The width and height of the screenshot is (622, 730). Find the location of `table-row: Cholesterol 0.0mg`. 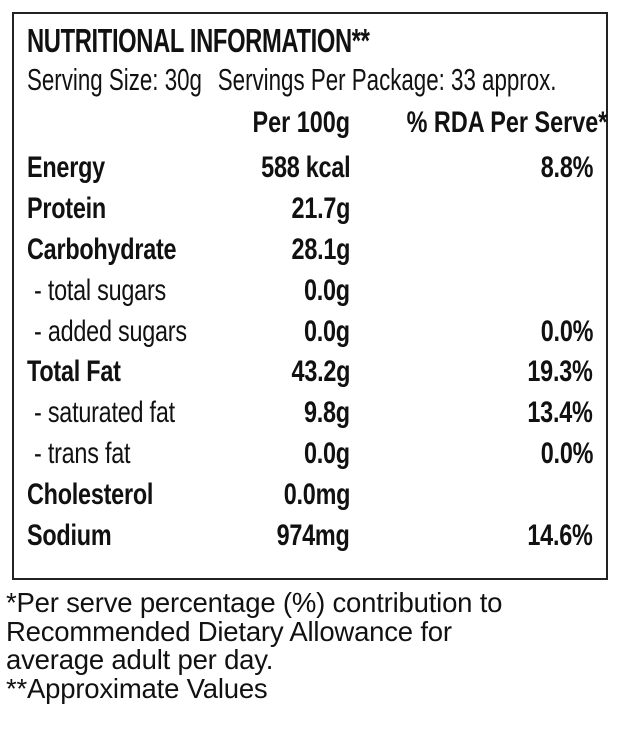

table-row: Cholesterol 0.0mg is located at coordinates (310, 494).